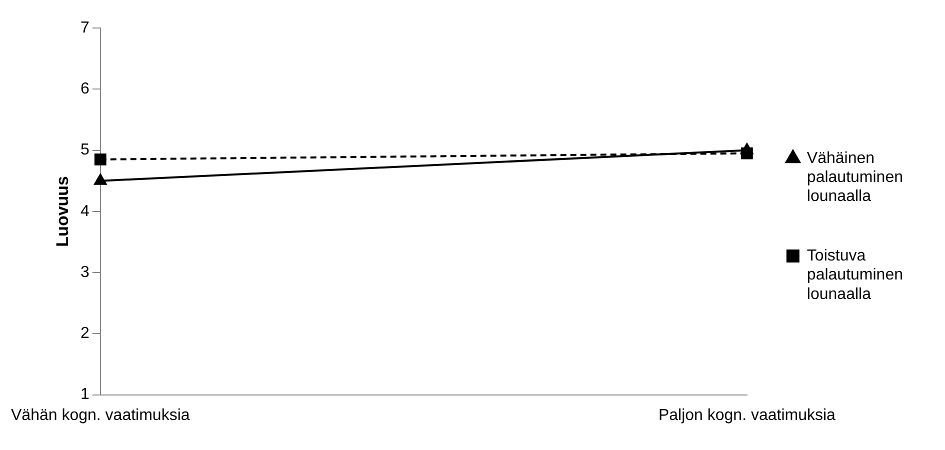  I want to click on y-tick-label: 5, so click(85, 150).